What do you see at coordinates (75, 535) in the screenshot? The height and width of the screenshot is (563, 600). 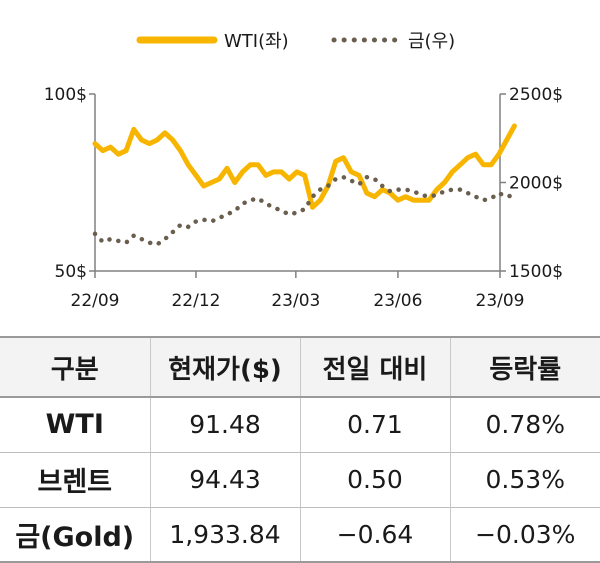 I see `row-label: 금(Gold)` at bounding box center [75, 535].